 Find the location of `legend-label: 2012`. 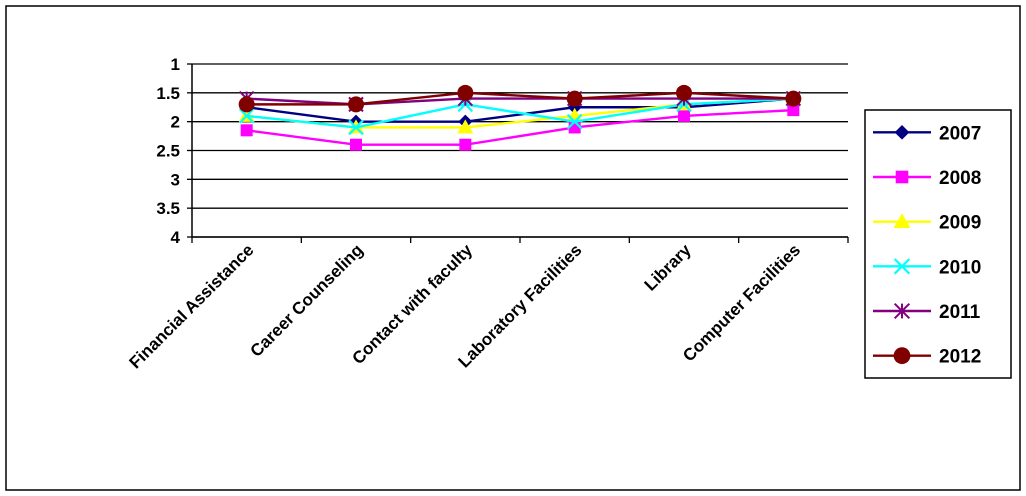

legend-label: 2012 is located at coordinates (960, 357).